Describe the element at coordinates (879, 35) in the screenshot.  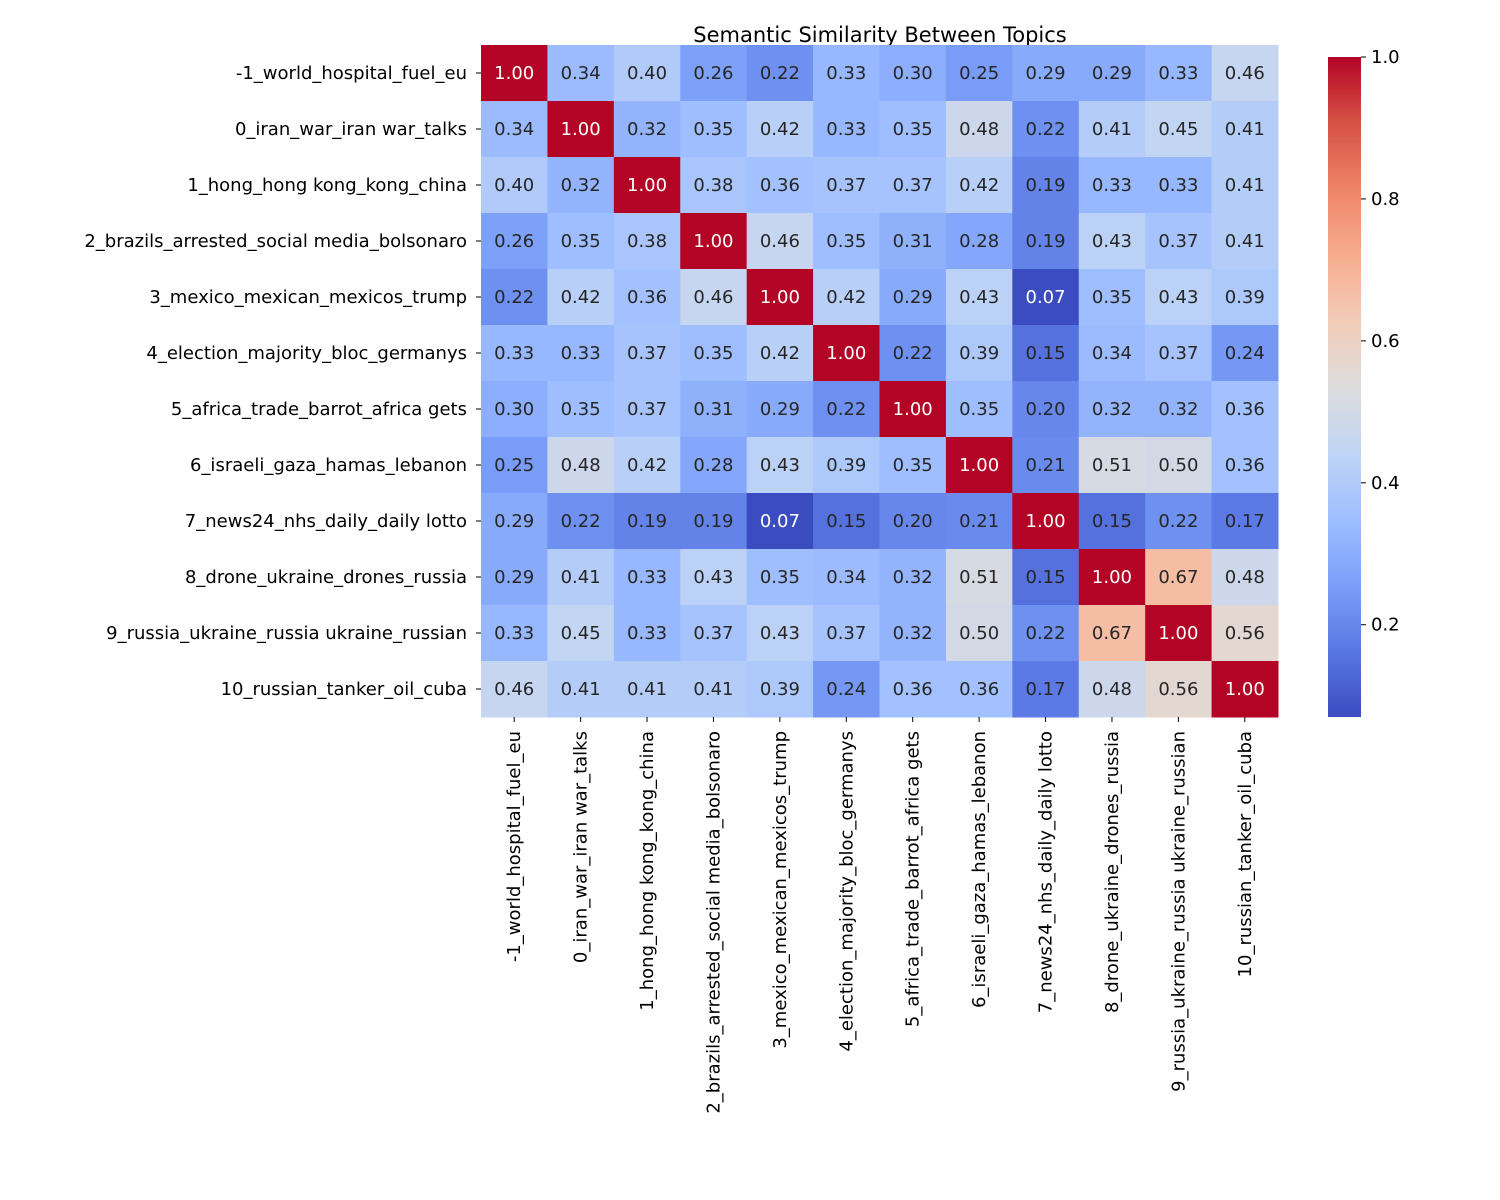
I see `chart-title: Semantic Similarity Between Topics` at that location.